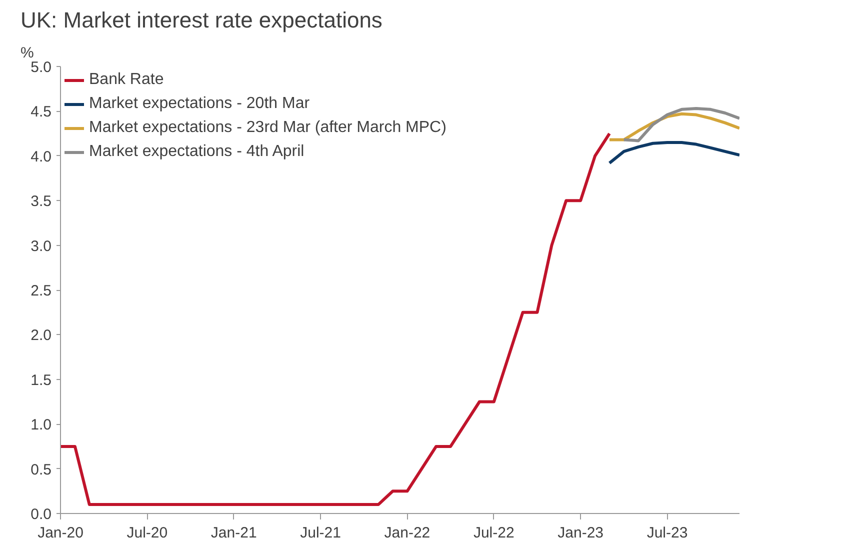  I want to click on y-tick-label: 1.5, so click(41, 380).